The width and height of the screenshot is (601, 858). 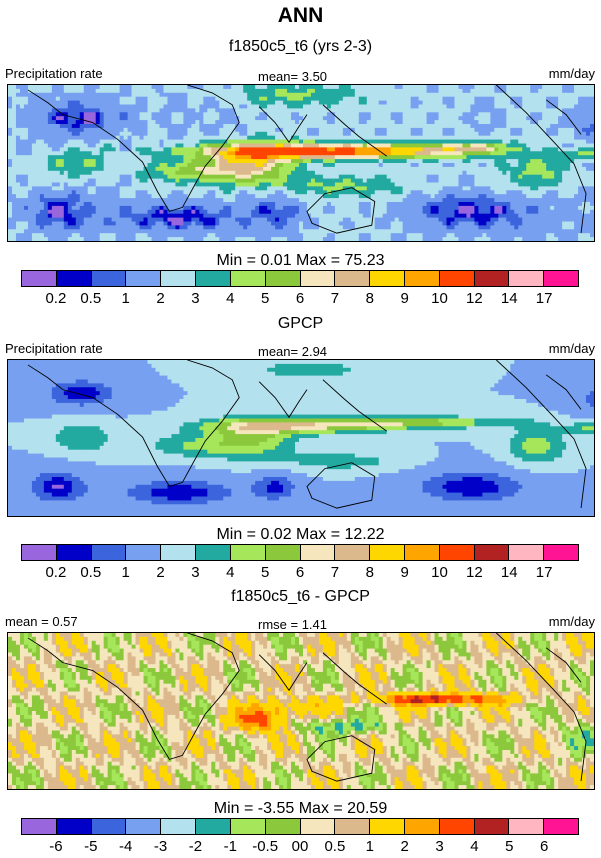 I want to click on panel-1-title: f1850c5_t6 (yrs 2-3), so click(x=300, y=46).